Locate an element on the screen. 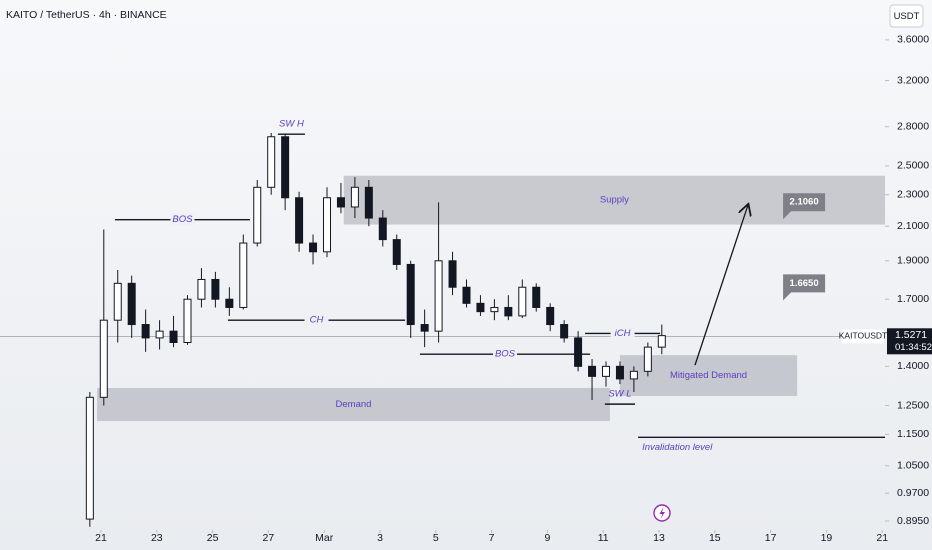 This screenshot has height=550, width=932. zone-label: Supply is located at coordinates (614, 200).